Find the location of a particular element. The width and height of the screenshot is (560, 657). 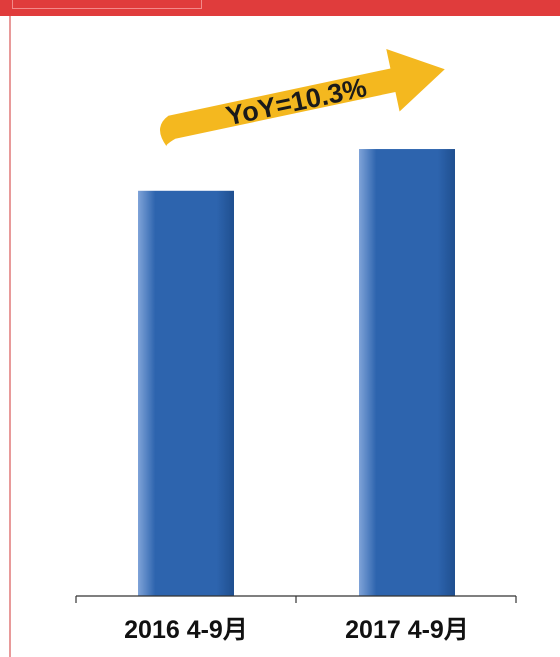

yoy-arrow: YoY=10.3% is located at coordinates (302, 97).